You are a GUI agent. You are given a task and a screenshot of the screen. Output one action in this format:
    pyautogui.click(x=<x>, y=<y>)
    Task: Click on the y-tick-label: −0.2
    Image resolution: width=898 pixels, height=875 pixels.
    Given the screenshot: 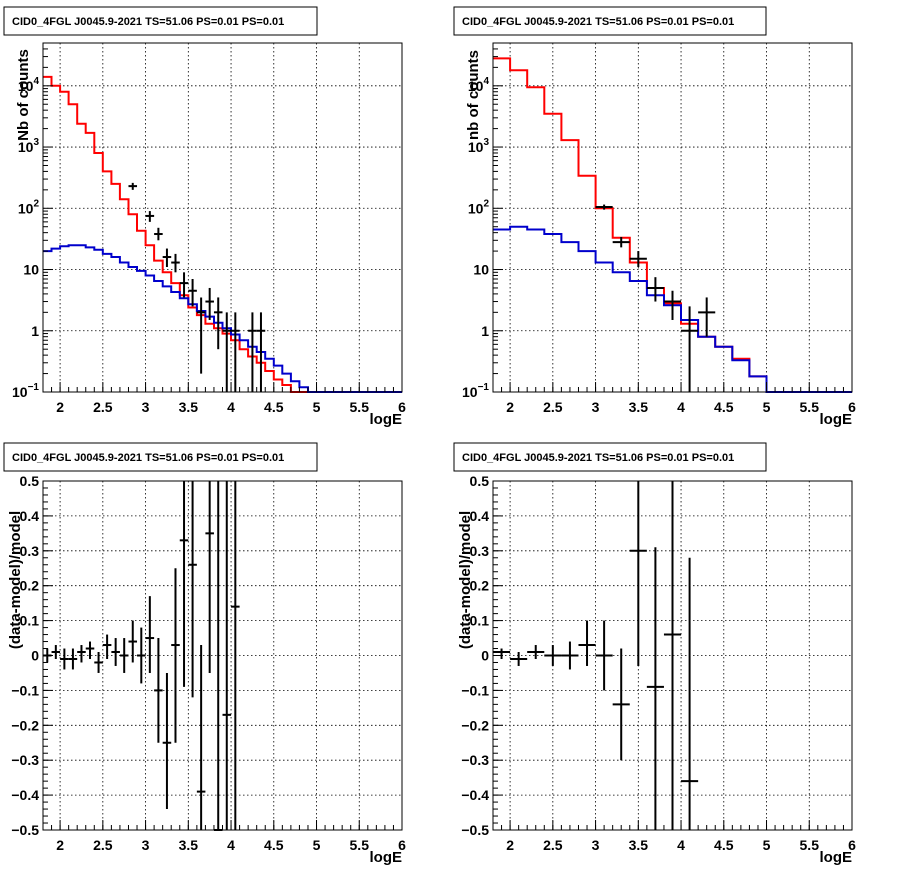 What is the action you would take?
    pyautogui.click(x=475, y=725)
    